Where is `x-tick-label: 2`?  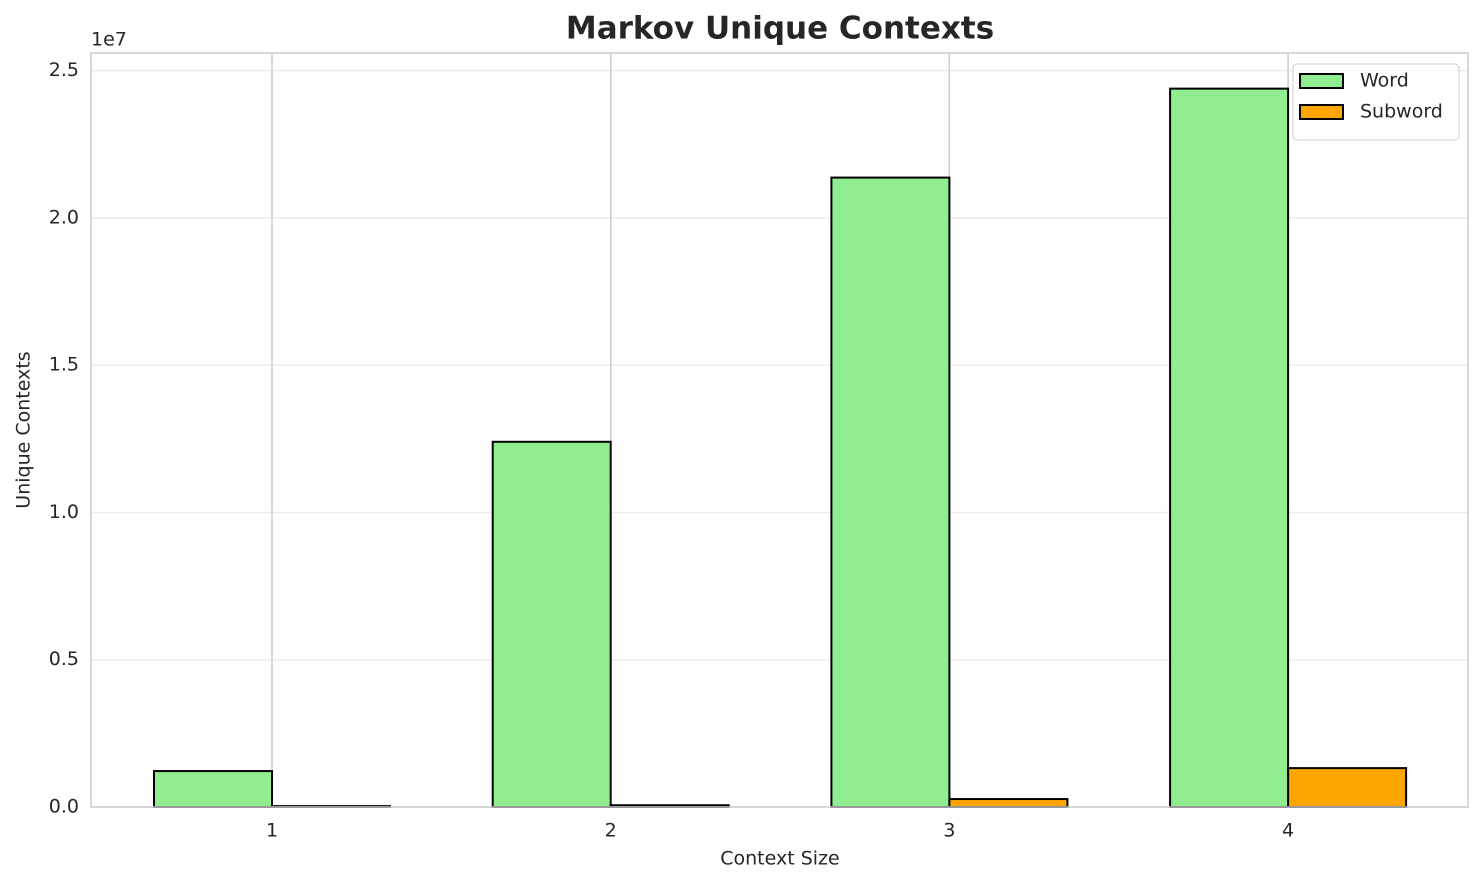 x-tick-label: 2 is located at coordinates (611, 831).